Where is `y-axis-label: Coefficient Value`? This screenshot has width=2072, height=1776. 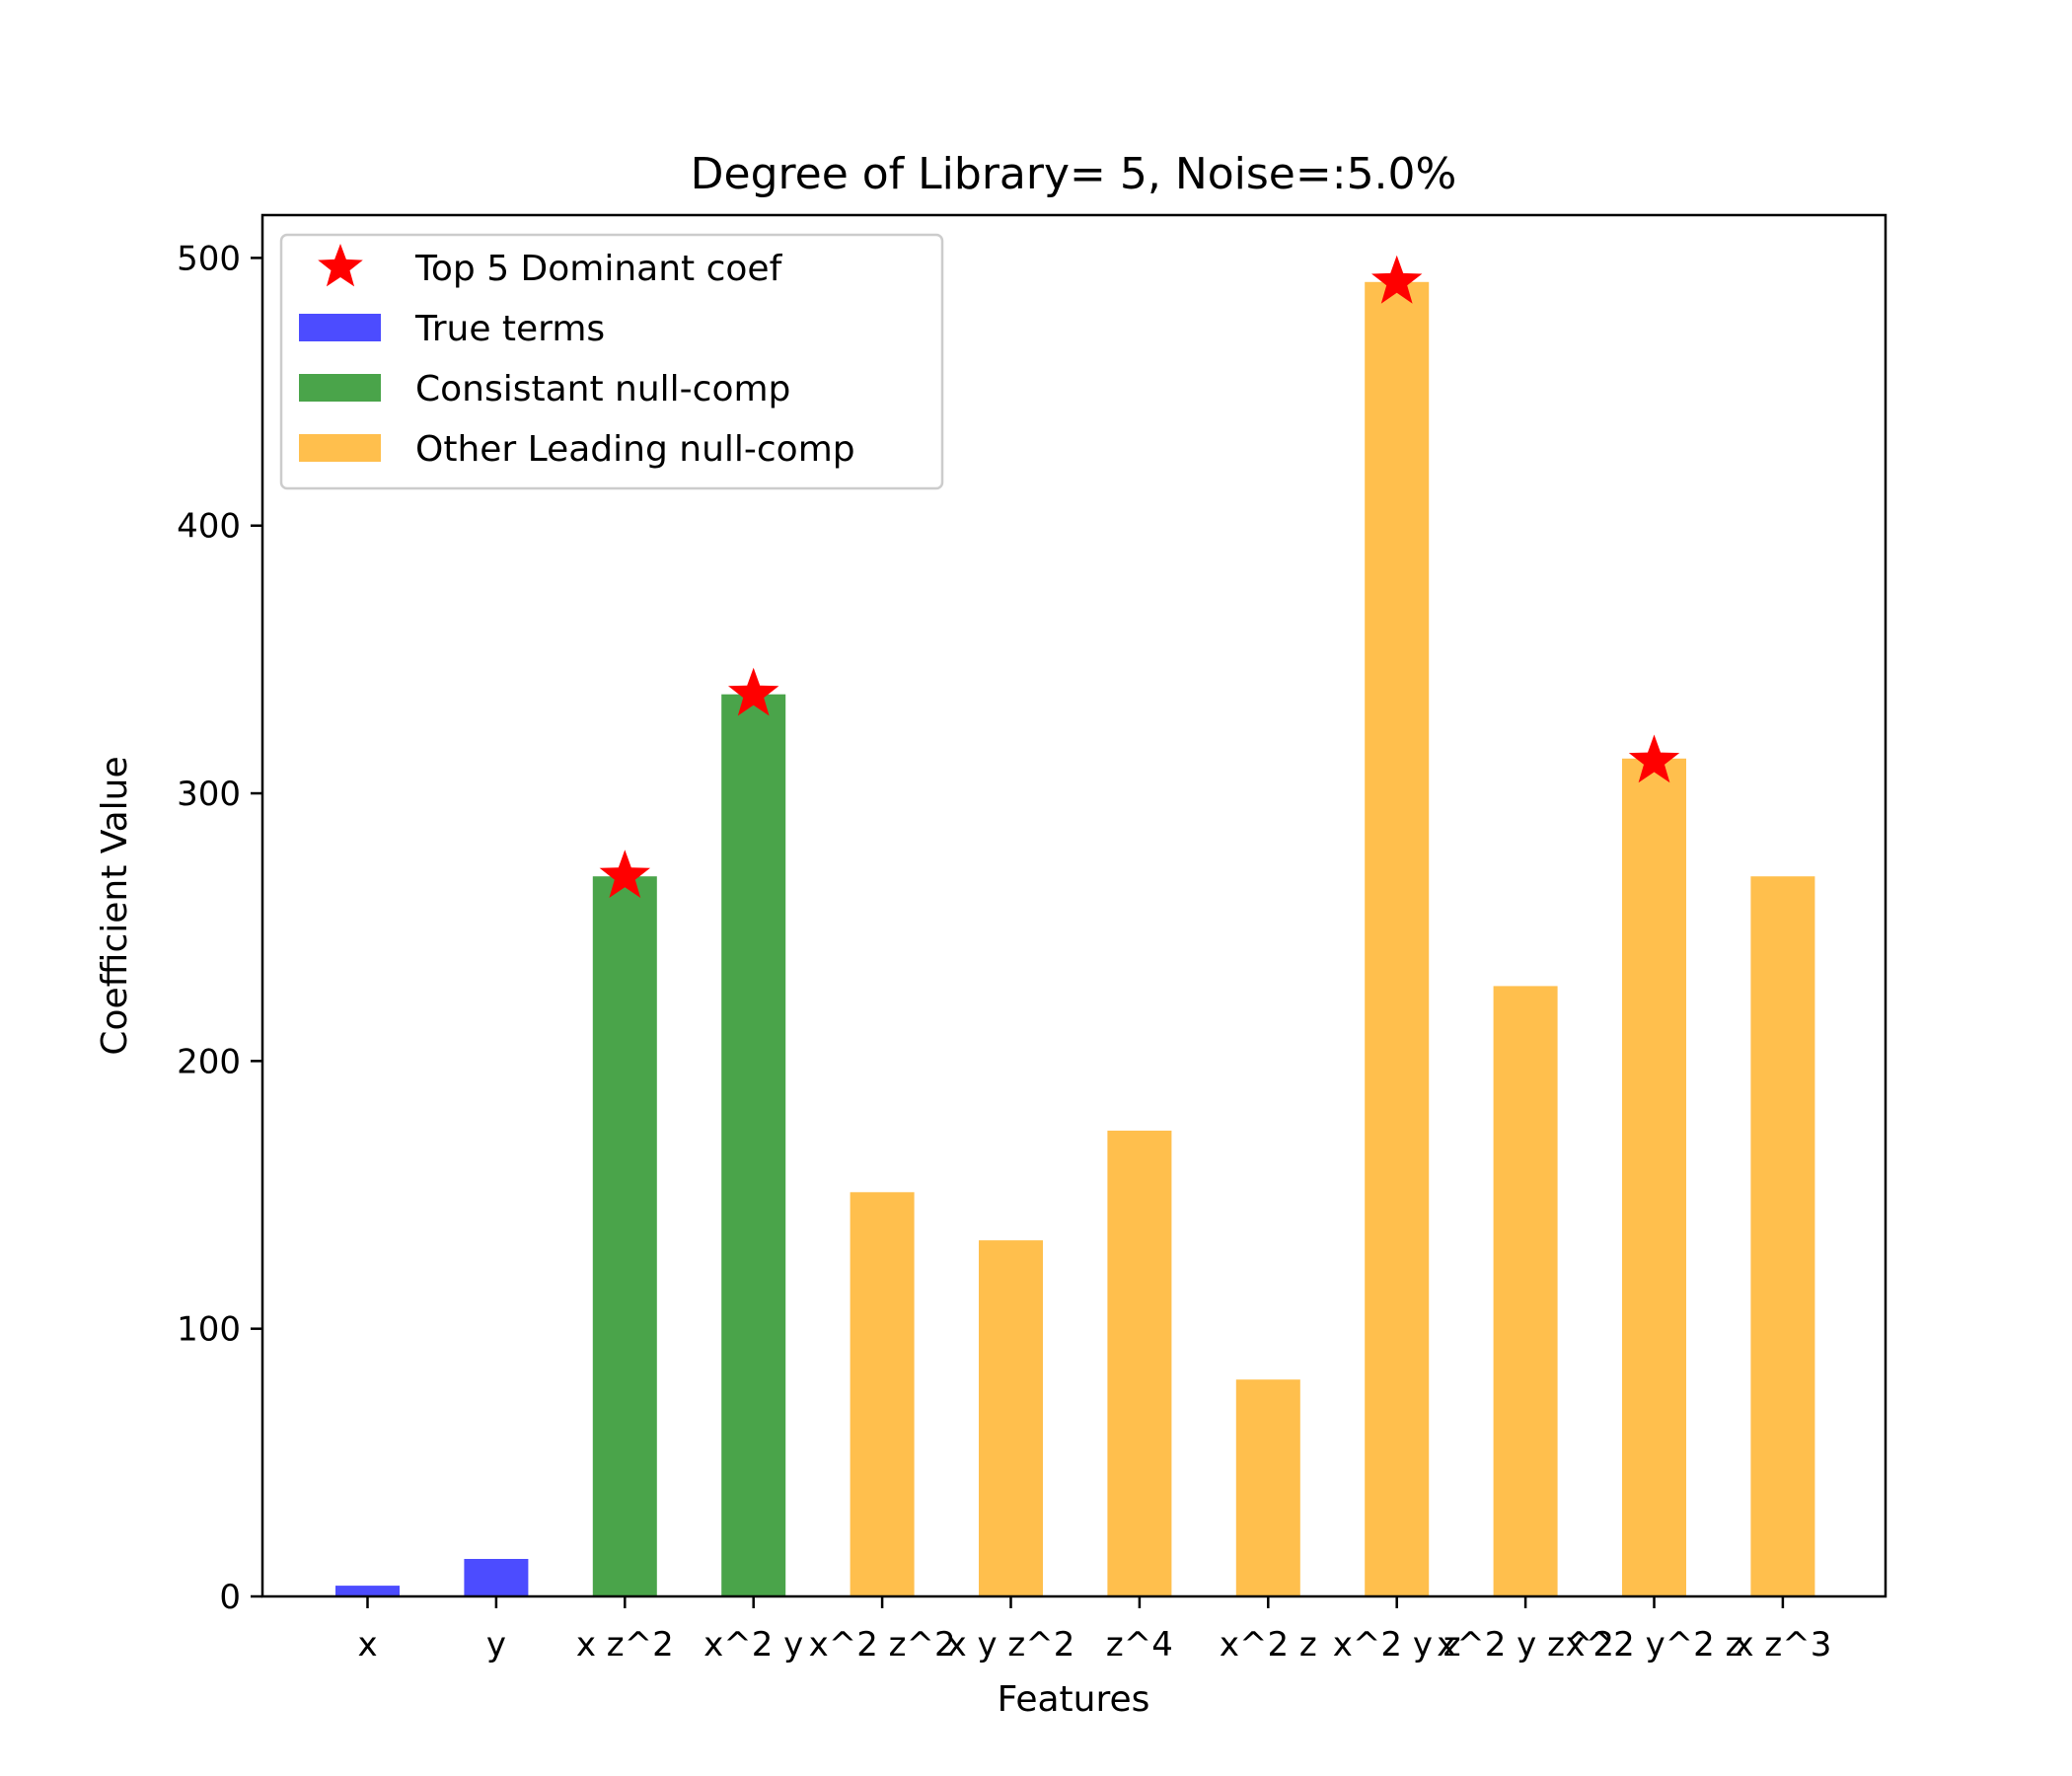
y-axis-label: Coefficient Value is located at coordinates (115, 906).